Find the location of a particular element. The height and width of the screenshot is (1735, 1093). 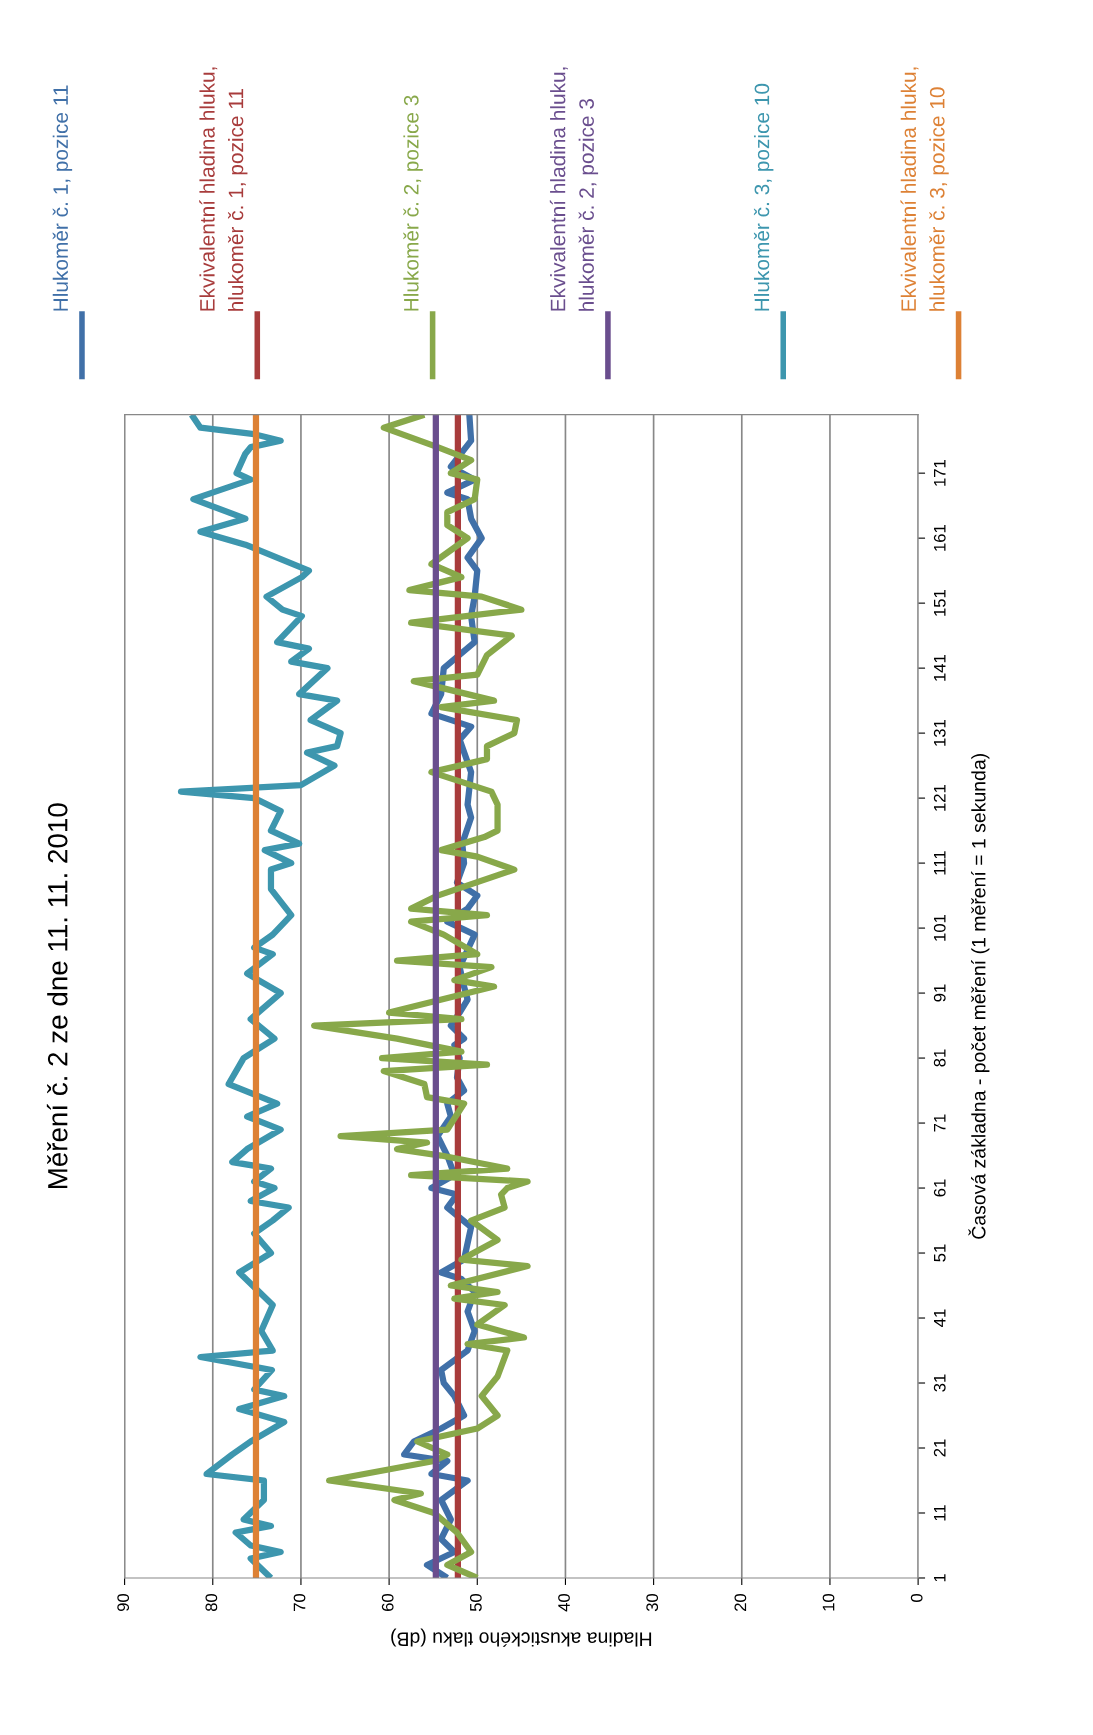

y-tick-label: 81 is located at coordinates (939, 1058).